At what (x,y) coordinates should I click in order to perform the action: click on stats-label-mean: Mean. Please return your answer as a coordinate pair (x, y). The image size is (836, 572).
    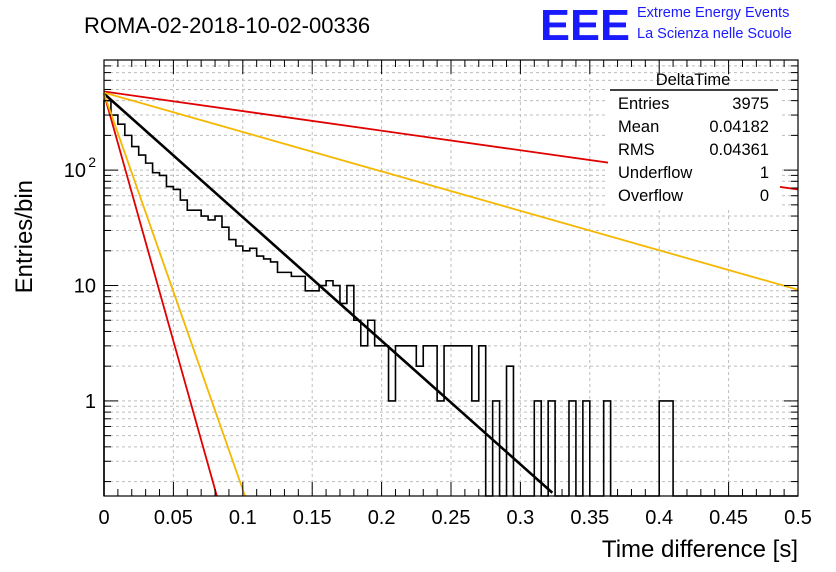
    Looking at the image, I should click on (638, 127).